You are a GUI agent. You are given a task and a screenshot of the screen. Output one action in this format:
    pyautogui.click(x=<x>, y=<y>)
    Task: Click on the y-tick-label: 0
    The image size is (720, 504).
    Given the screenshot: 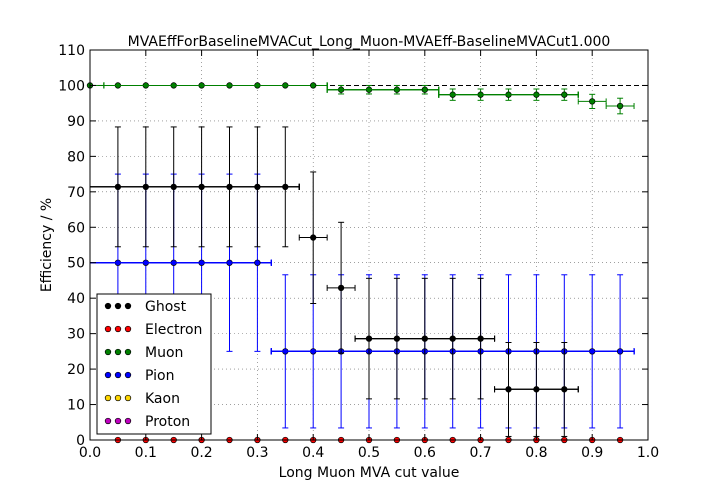 What is the action you would take?
    pyautogui.click(x=80, y=441)
    